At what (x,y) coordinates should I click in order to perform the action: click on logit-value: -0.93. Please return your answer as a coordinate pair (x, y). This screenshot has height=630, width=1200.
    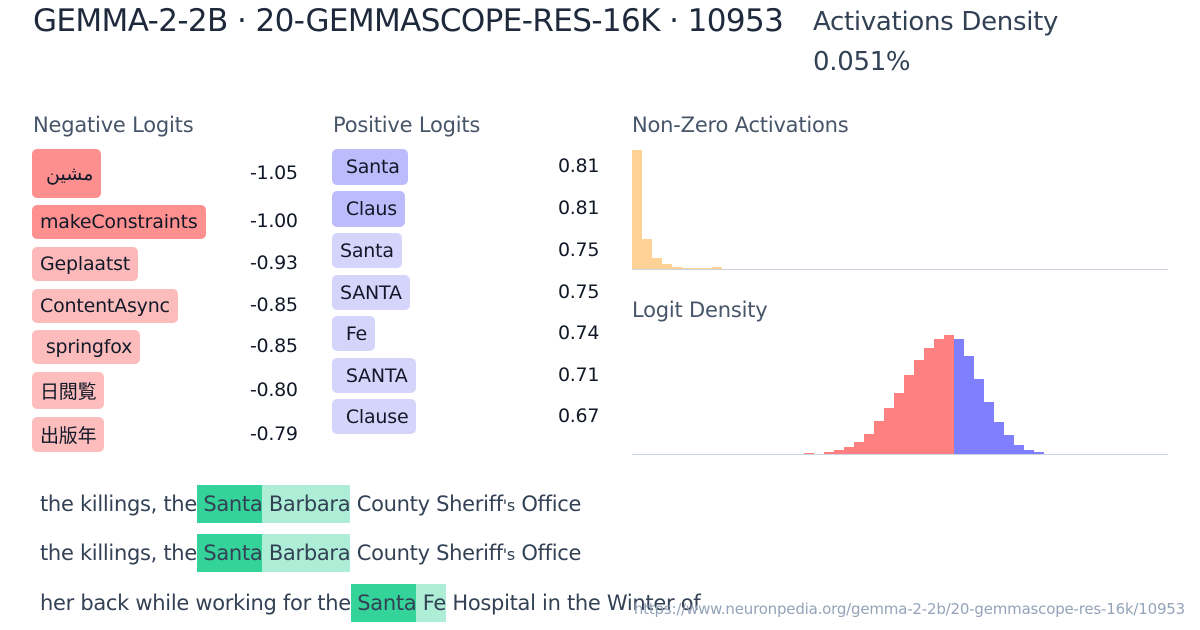
    Looking at the image, I should click on (274, 263).